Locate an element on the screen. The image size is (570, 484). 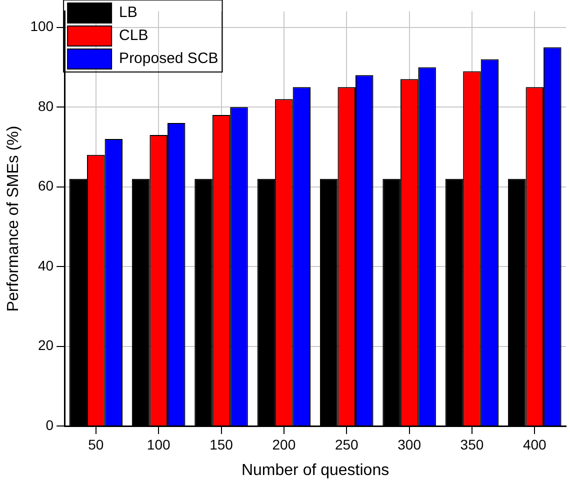
x-tick-label: 100 is located at coordinates (158, 444).